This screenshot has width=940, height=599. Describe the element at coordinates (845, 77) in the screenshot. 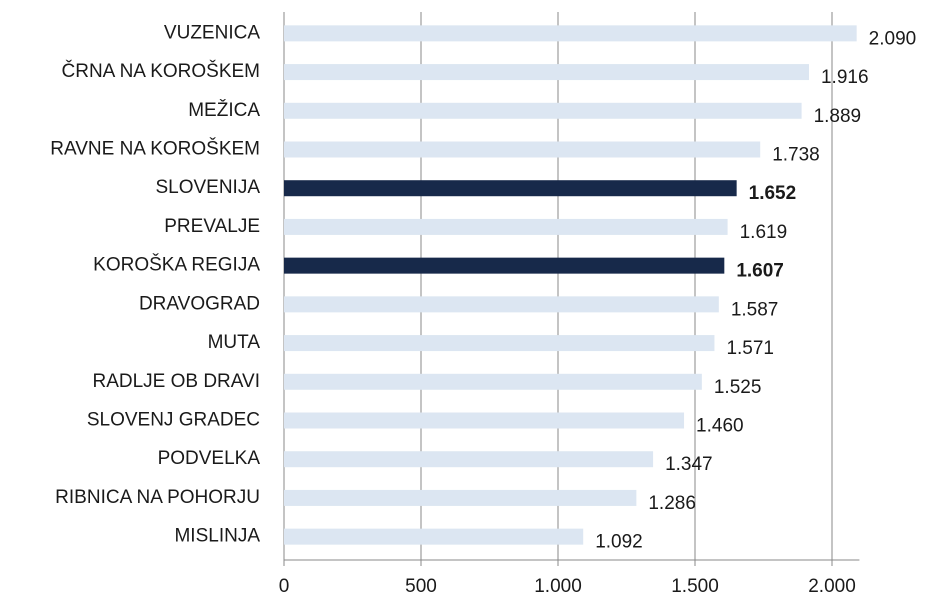

I see `value-label: 1.916` at that location.